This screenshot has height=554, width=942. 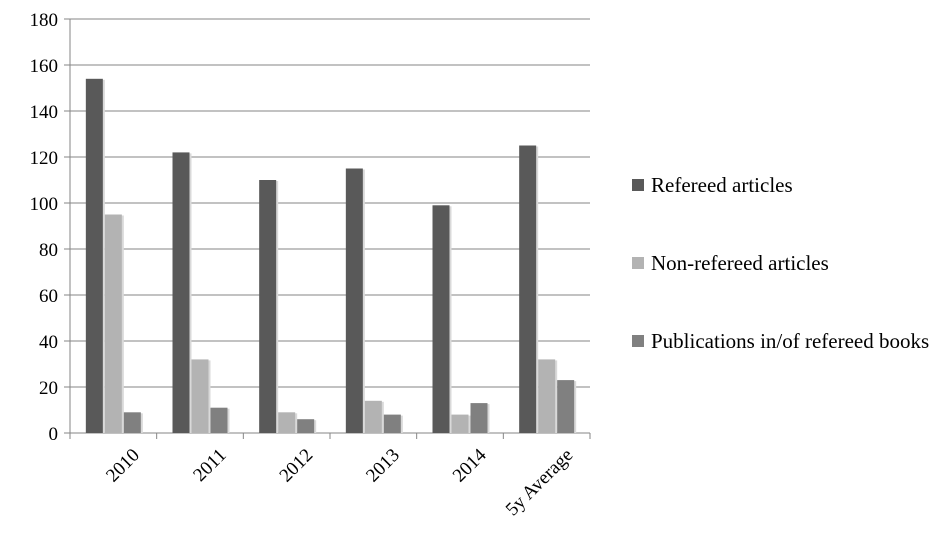 What do you see at coordinates (48, 250) in the screenshot?
I see `y-tick-label: 80` at bounding box center [48, 250].